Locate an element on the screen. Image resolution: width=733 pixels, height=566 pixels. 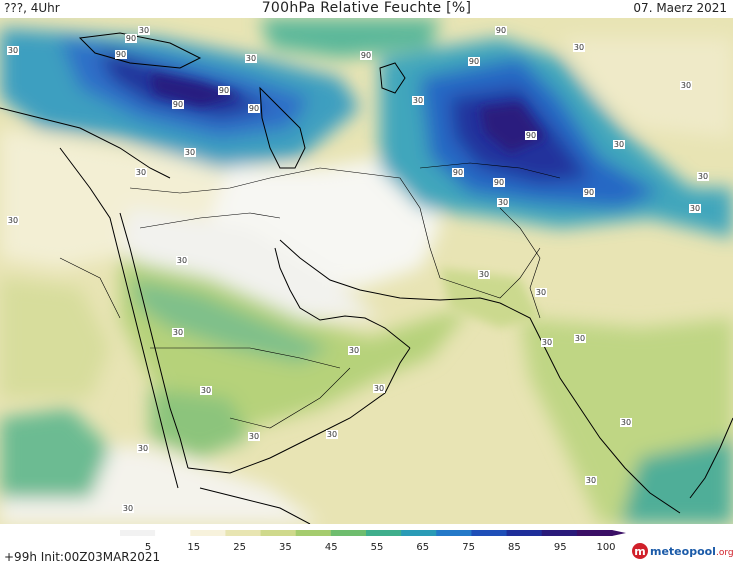
logo-suffix: .org is located at coordinates (724, 552).